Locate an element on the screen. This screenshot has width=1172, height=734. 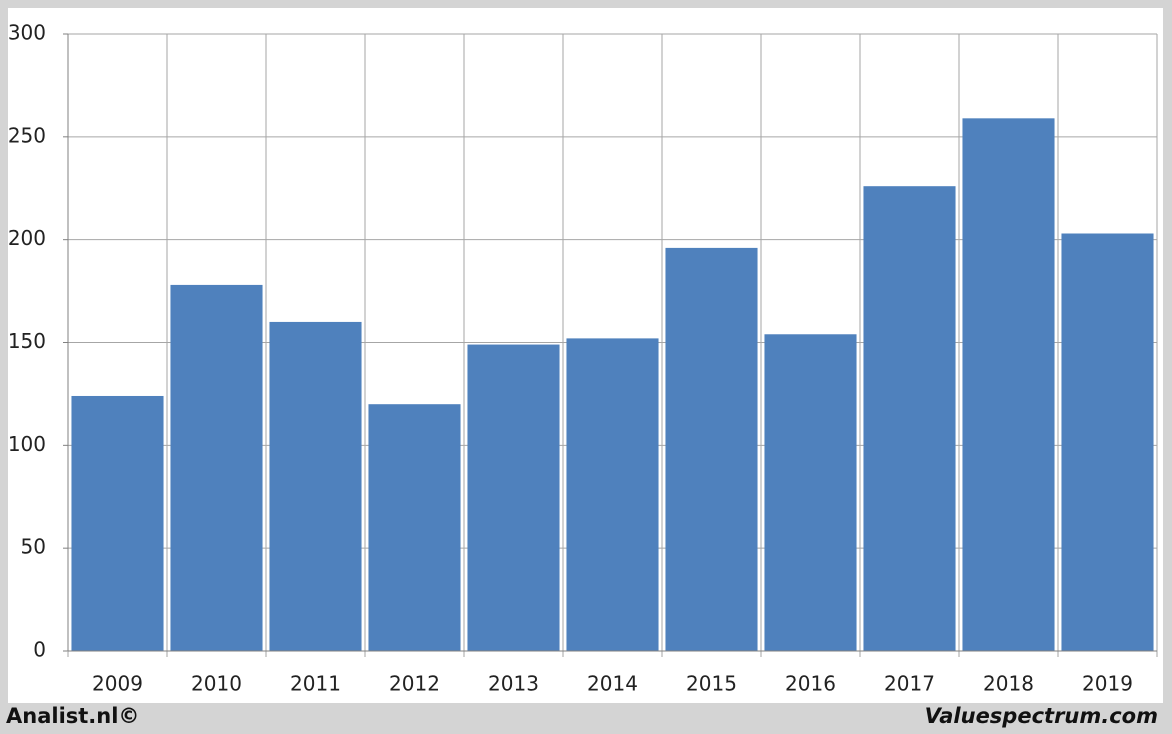
x-tick-label: 2012 is located at coordinates (414, 684).